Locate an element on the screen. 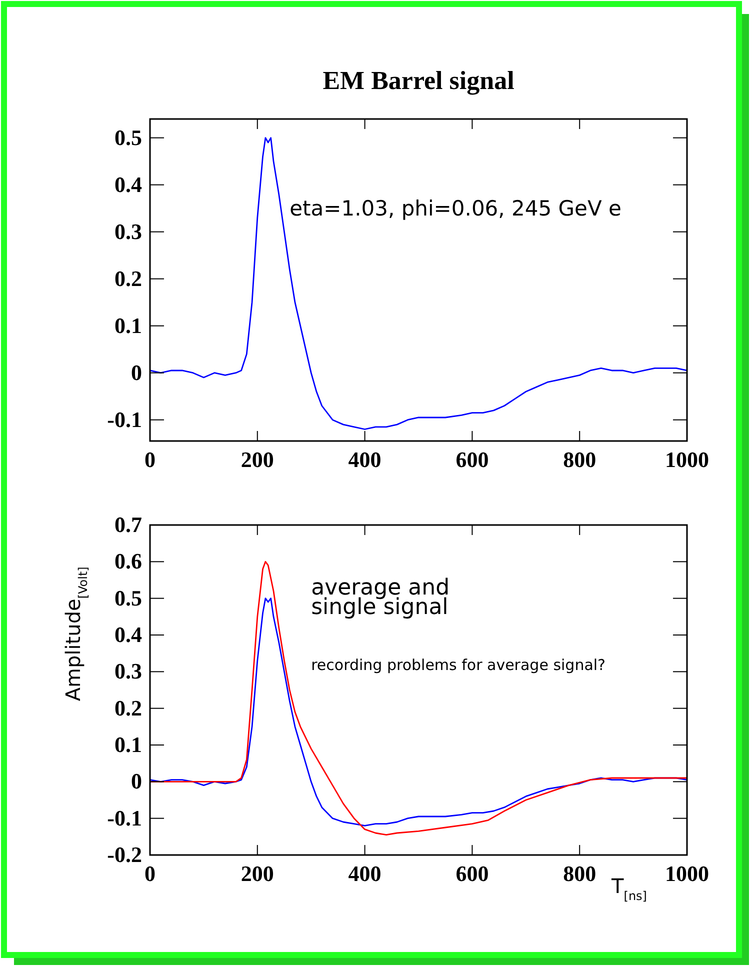 This screenshot has height=967, width=755. annotation: eta=1.03, phi=0.06, 245 GeV e is located at coordinates (456, 208).